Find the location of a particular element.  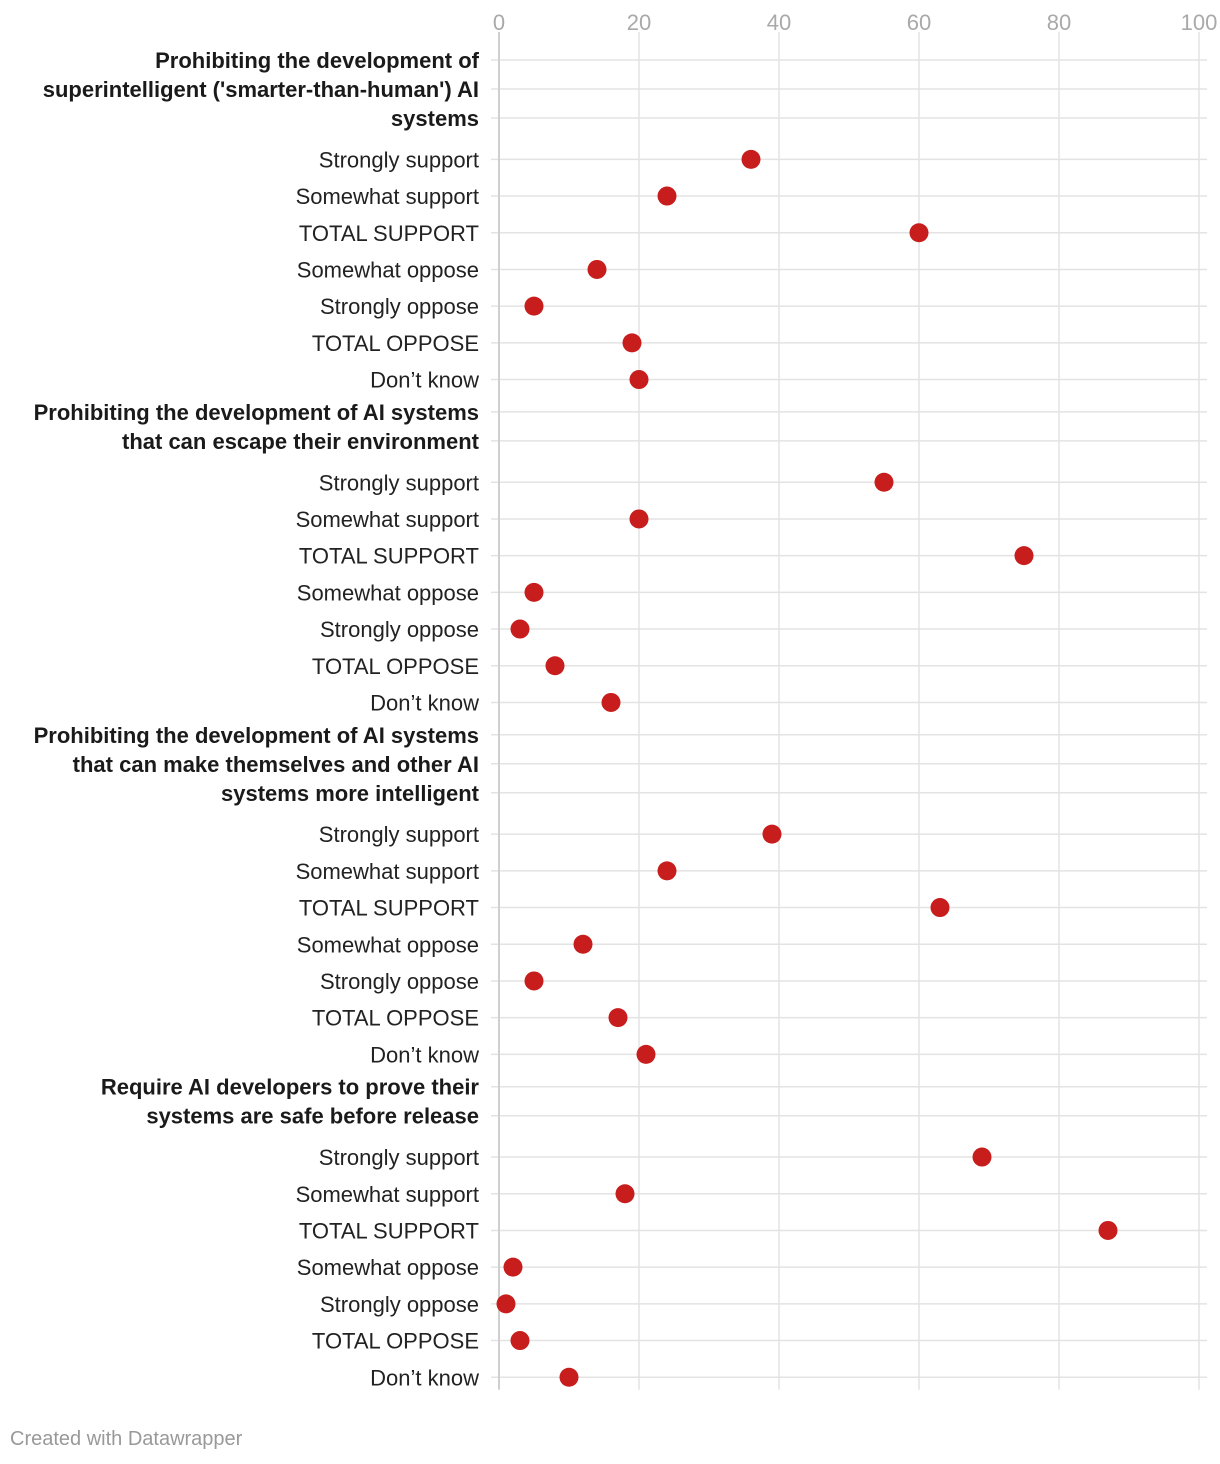

x-axis-ticks: 0 20 40 60 80 100 is located at coordinates (855, 22).